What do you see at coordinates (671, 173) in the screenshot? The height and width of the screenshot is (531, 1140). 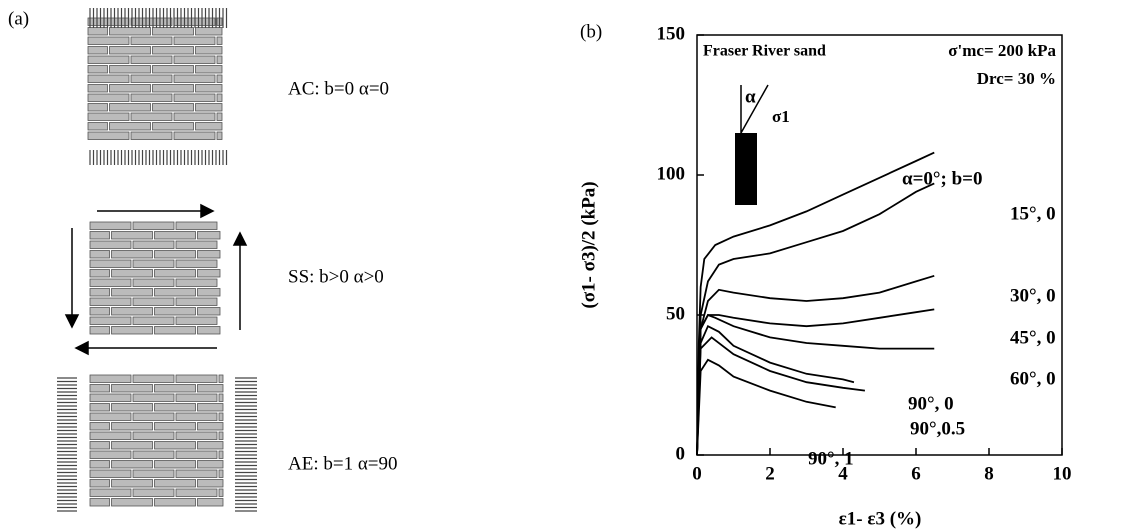 I see `y-tick-label: 100` at bounding box center [671, 173].